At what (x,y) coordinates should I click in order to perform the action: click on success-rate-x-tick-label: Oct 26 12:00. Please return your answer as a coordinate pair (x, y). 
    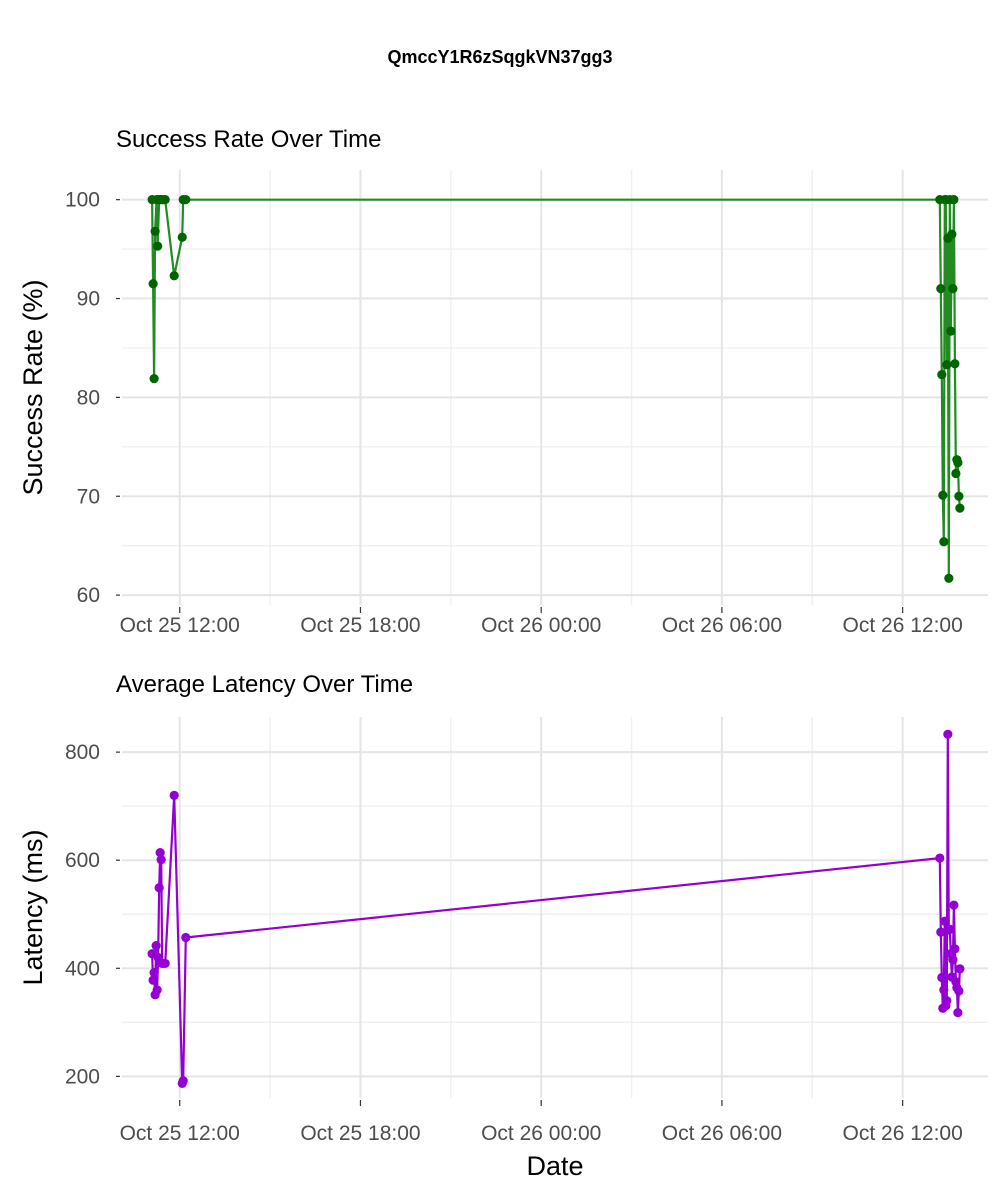
    Looking at the image, I should click on (903, 625).